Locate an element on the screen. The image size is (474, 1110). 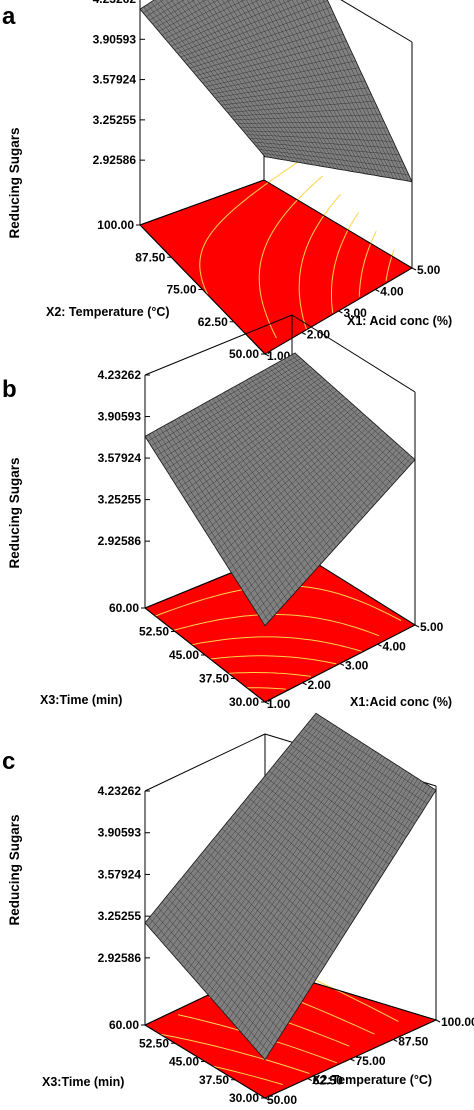
floor-outline is located at coordinates (276, 267).